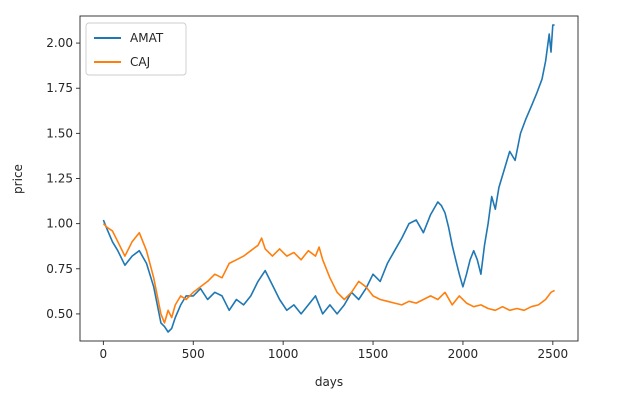  Describe the element at coordinates (329, 382) in the screenshot. I see `x-axis-label: days` at that location.